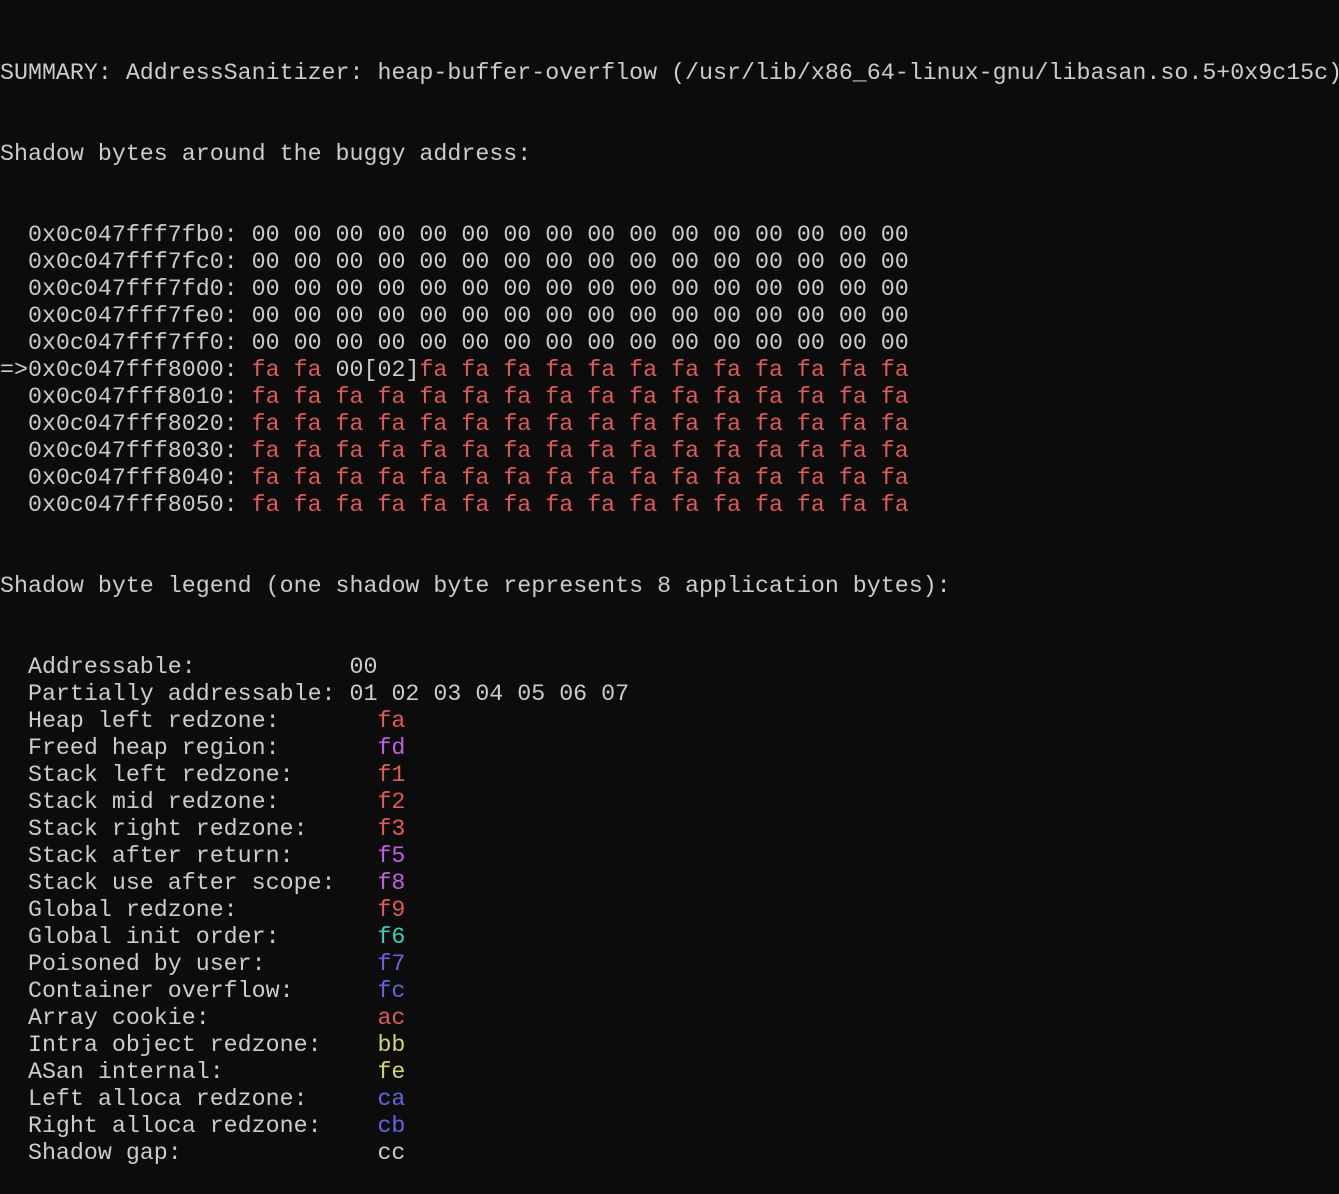 This screenshot has width=1339, height=1194. What do you see at coordinates (119, 910) in the screenshot?
I see `legend-label: Global redzone:` at bounding box center [119, 910].